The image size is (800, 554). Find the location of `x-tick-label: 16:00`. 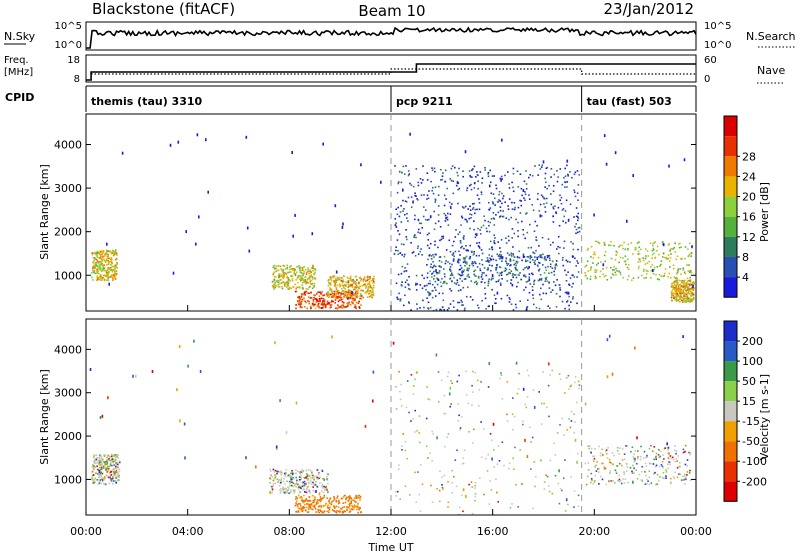

x-tick-label: 16:00 is located at coordinates (493, 531).